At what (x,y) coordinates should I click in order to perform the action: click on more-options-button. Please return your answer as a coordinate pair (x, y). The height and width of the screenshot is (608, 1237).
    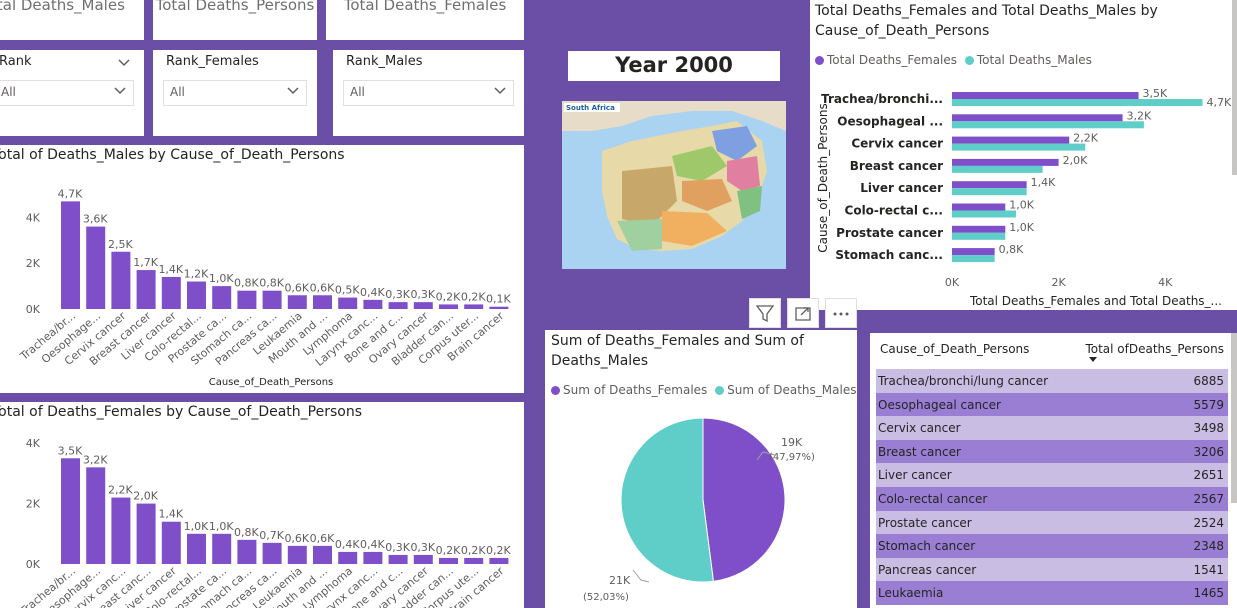
    Looking at the image, I should click on (841, 313).